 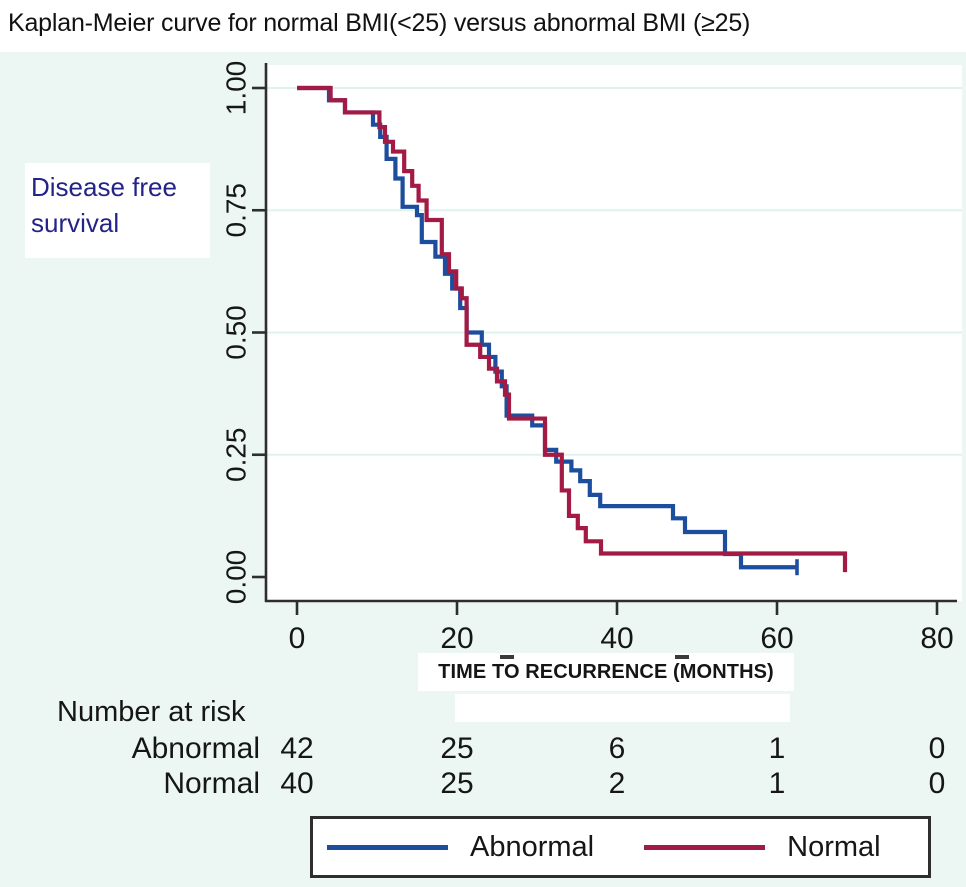 What do you see at coordinates (235, 455) in the screenshot?
I see `y-tick-label-0.25: 0.25` at bounding box center [235, 455].